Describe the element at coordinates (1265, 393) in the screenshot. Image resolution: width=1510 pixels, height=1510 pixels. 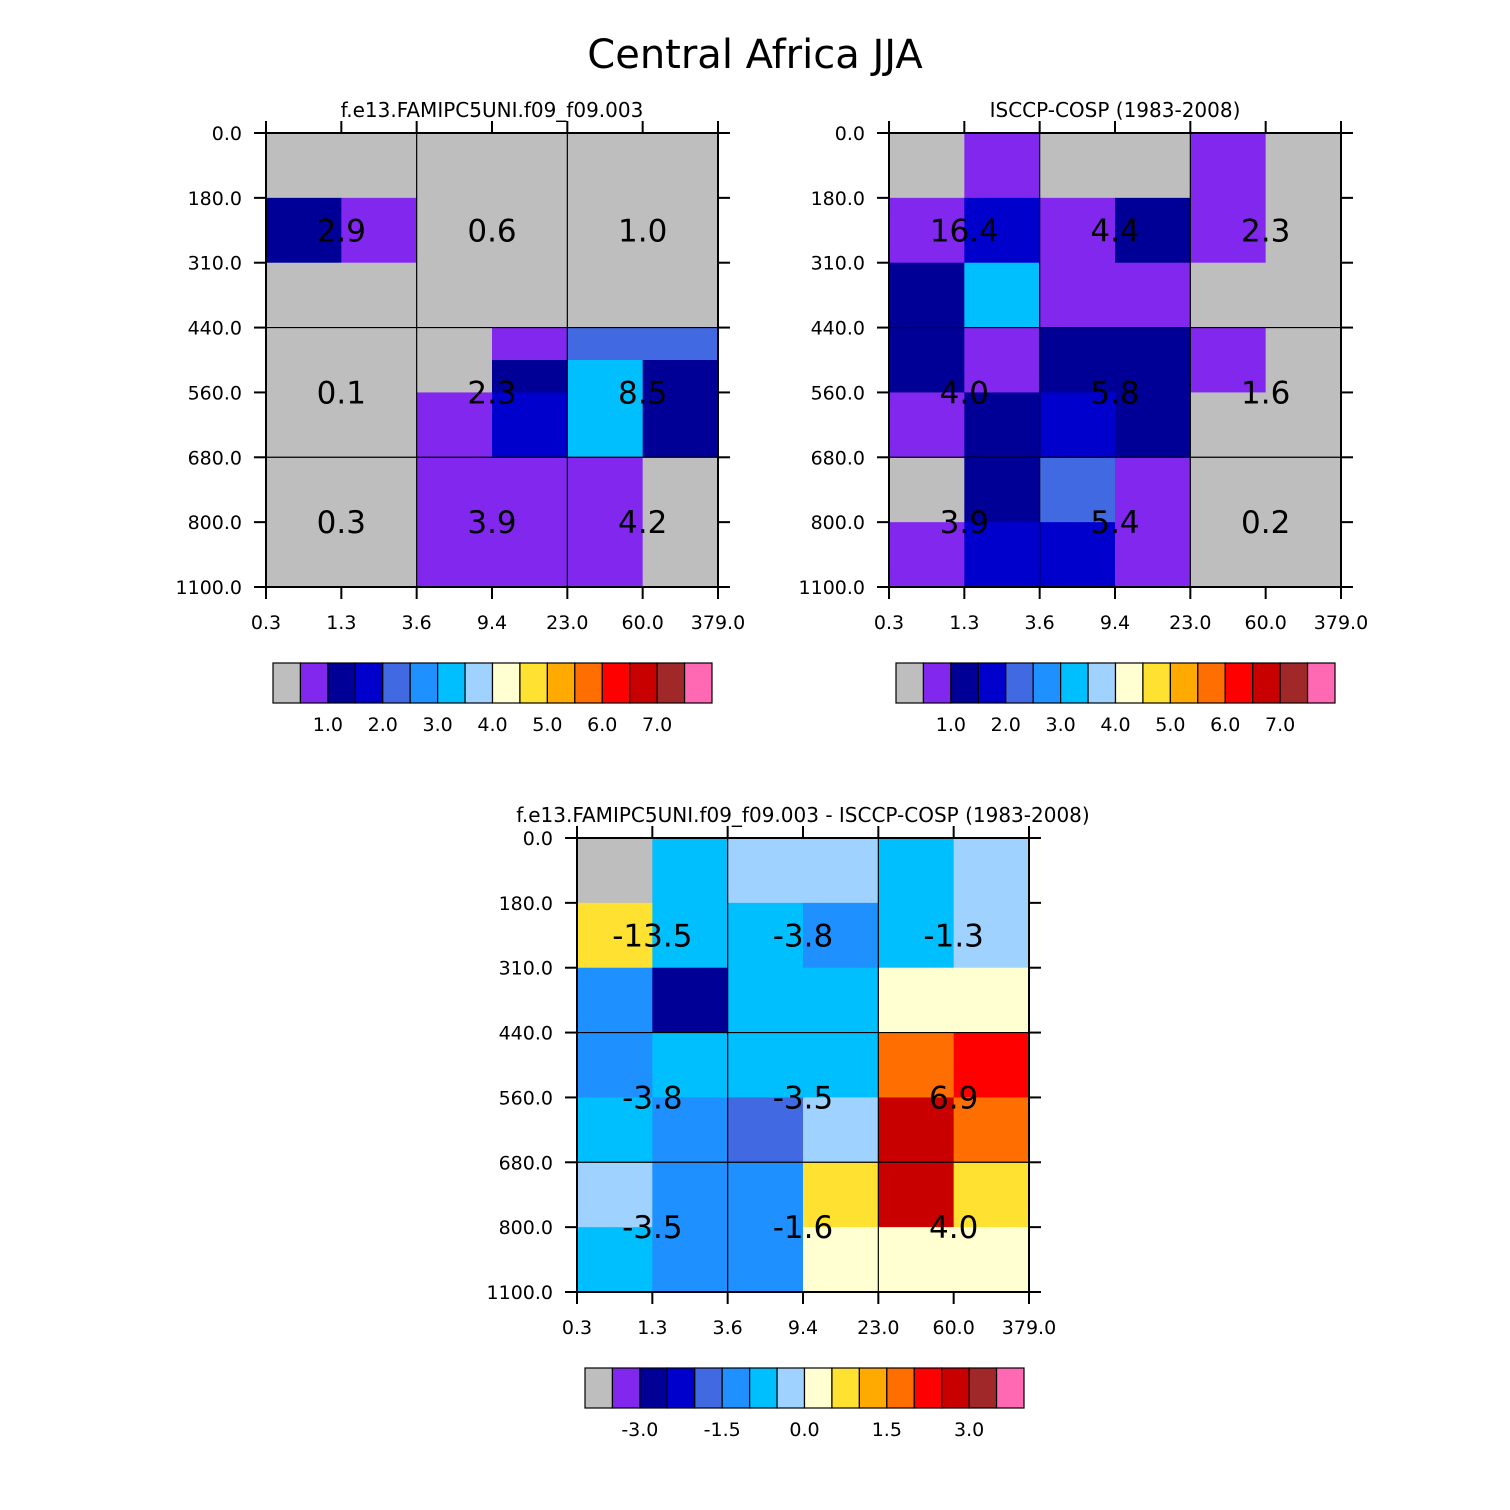
I see `group-value-label: 1.6` at that location.